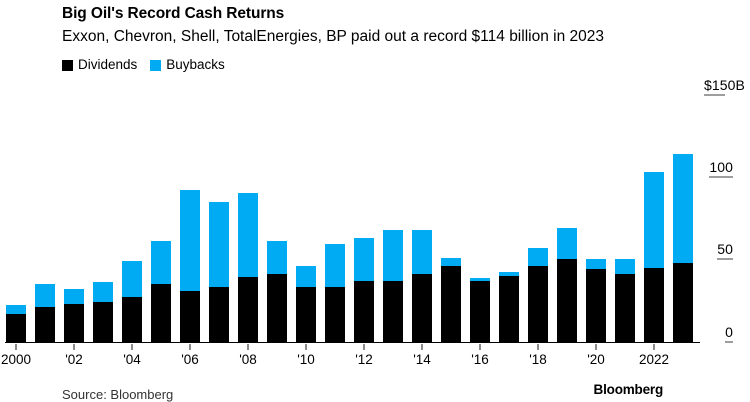 This screenshot has height=402, width=750. What do you see at coordinates (118, 394) in the screenshot?
I see `source-note: Source: Bloomberg` at bounding box center [118, 394].